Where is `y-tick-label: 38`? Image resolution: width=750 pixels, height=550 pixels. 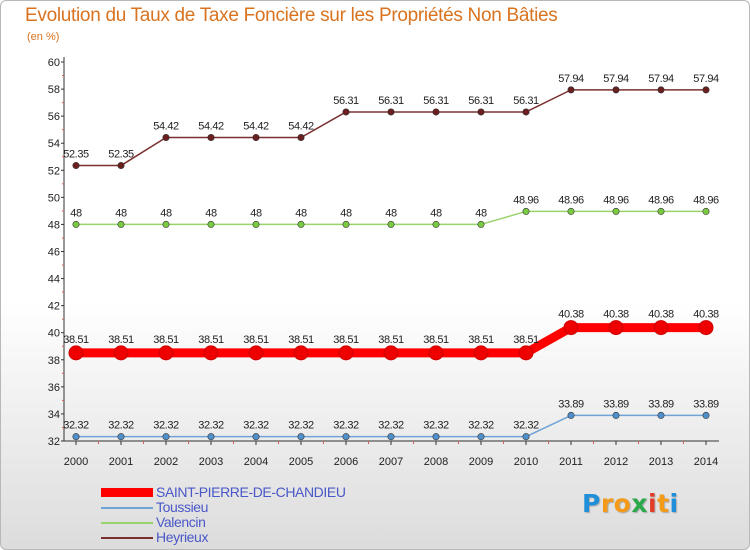 y-tick-label: 38 is located at coordinates (54, 361).